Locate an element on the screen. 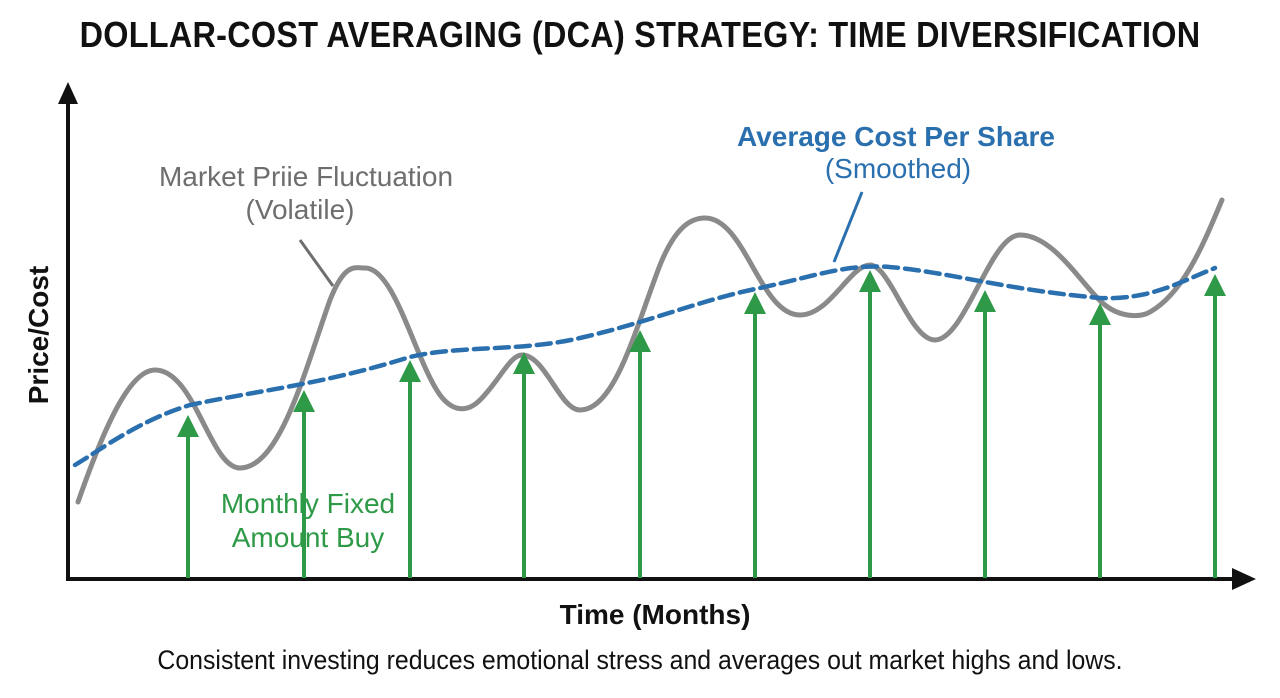 The height and width of the screenshot is (698, 1280). market-label-line2: (Volatile) is located at coordinates (300, 209).